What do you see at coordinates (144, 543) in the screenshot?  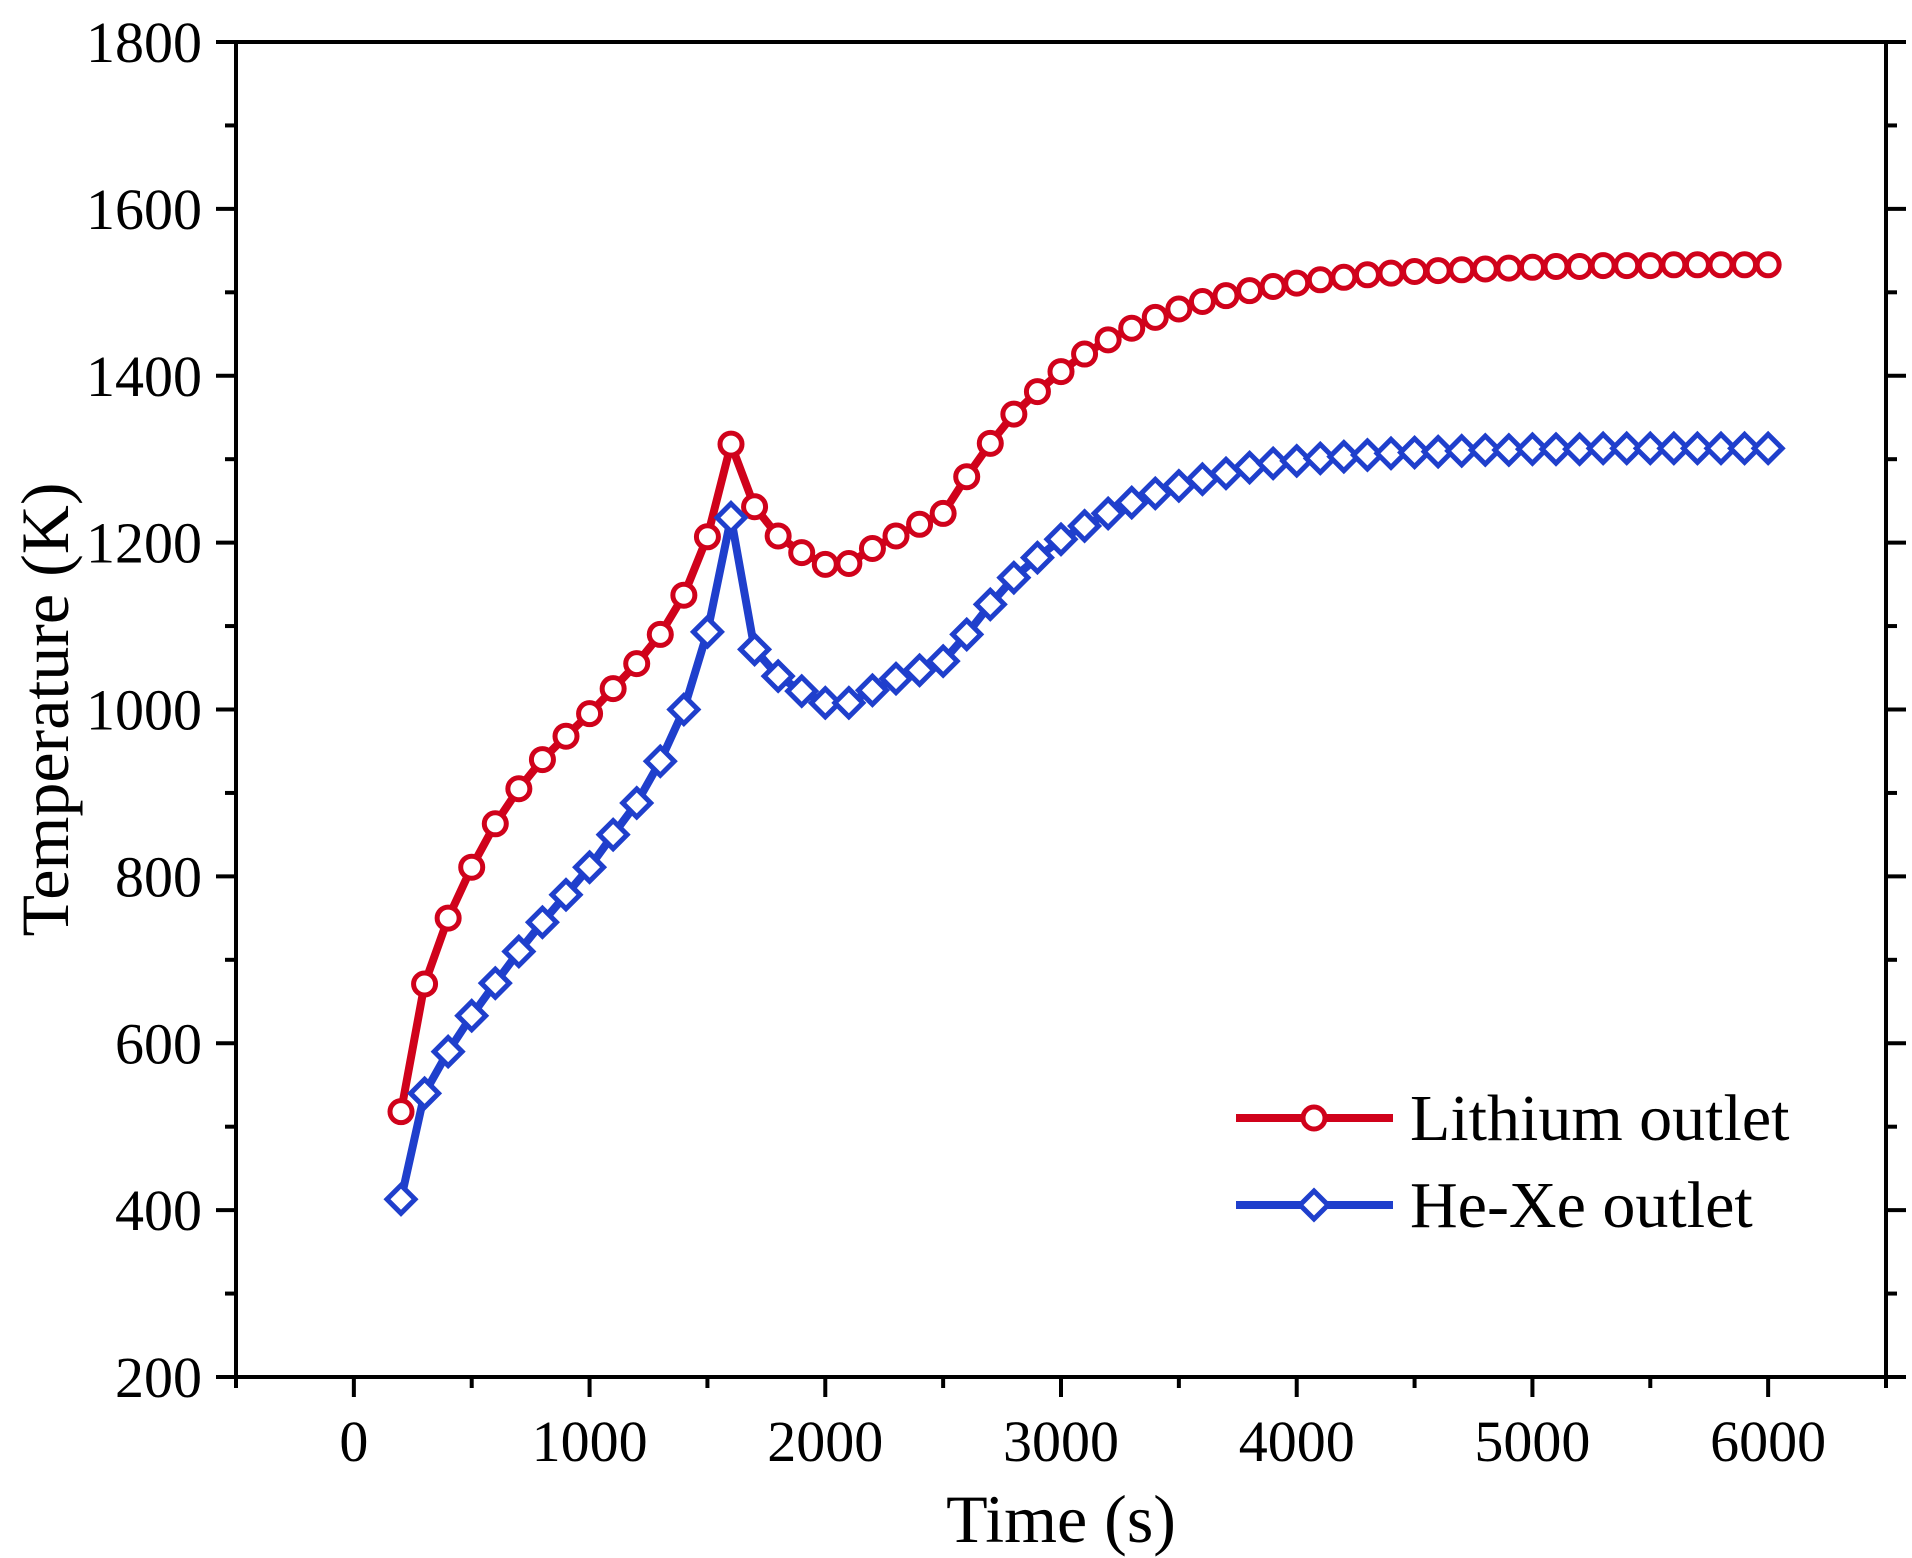 I see `y-tick-label: 1200` at bounding box center [144, 543].